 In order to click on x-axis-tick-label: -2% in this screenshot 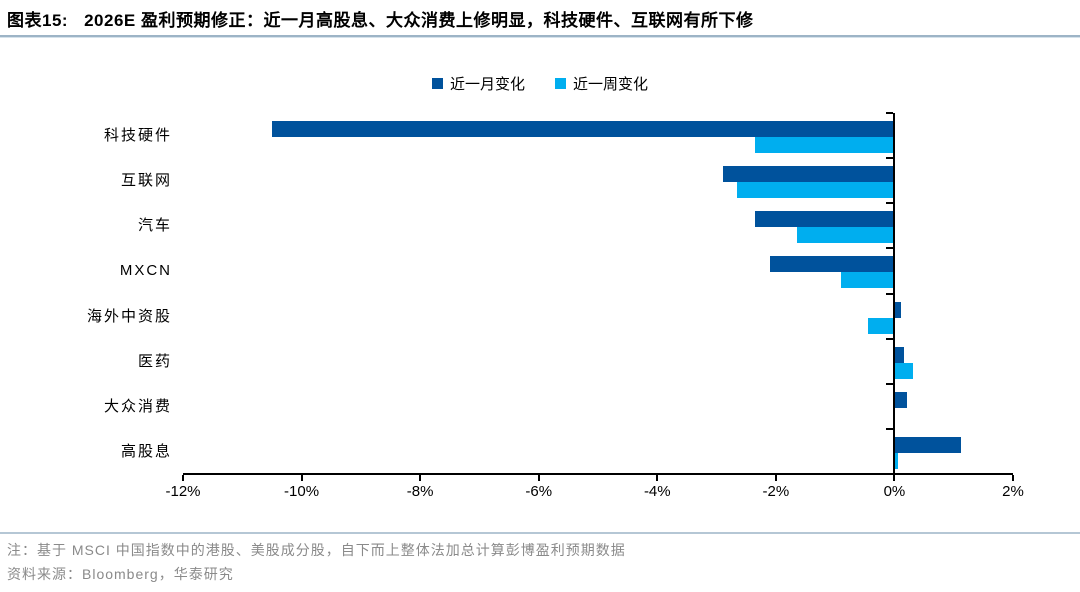, I will do `click(776, 491)`.